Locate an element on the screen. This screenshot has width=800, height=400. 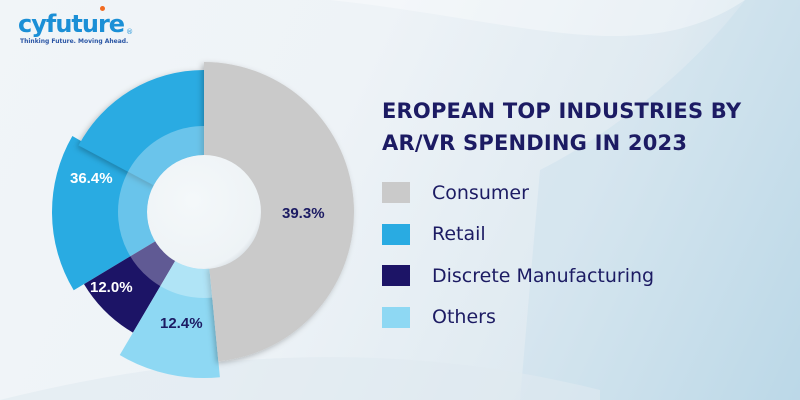
slice-retail-upper is located at coordinates (141, 128).